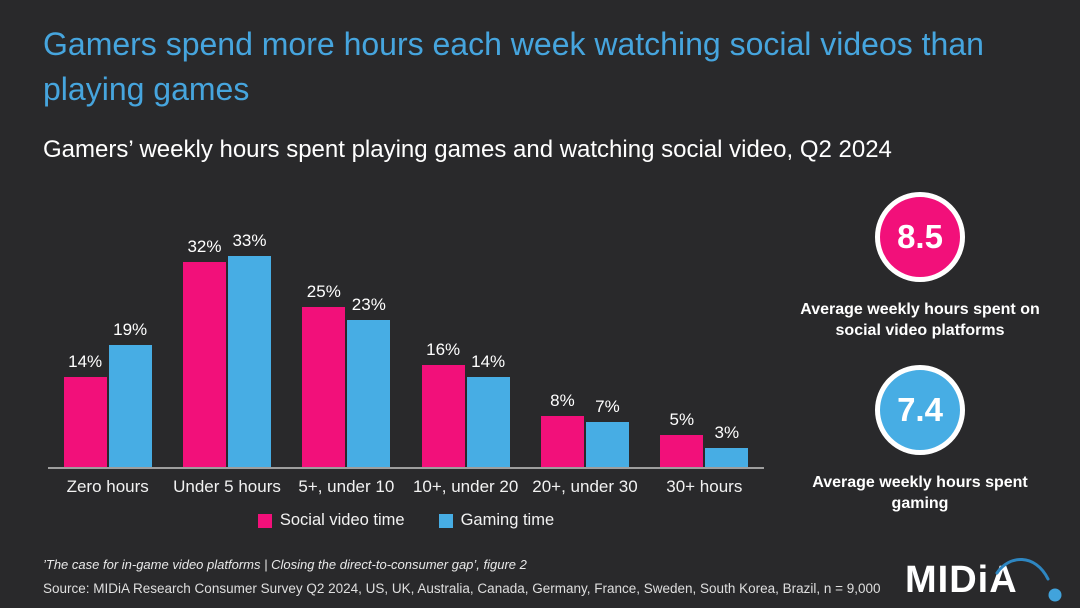  What do you see at coordinates (465, 486) in the screenshot?
I see `category-label: 10+, under 20` at bounding box center [465, 486].